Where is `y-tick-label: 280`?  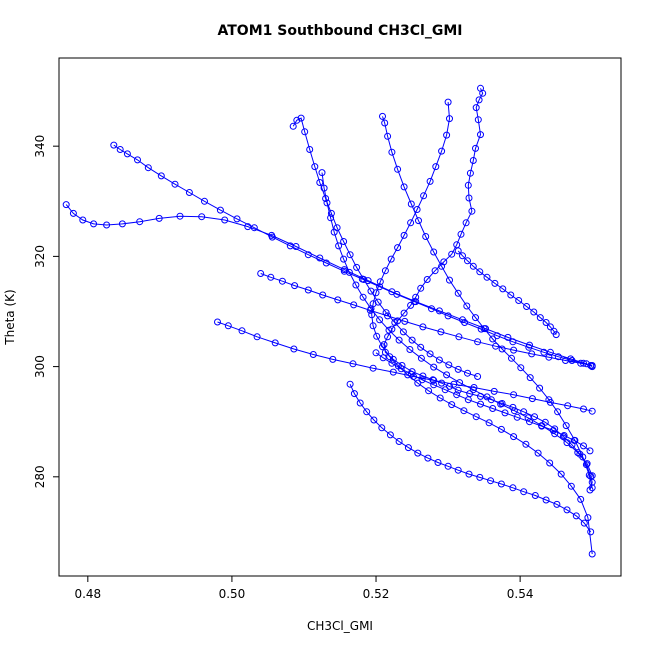 y-tick-label: 280 is located at coordinates (40, 476).